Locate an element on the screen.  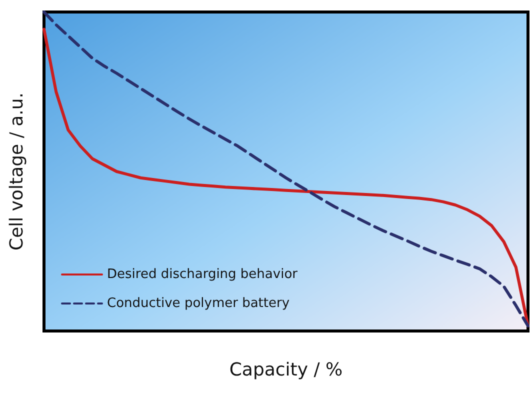
legend-label: Desired discharging behavior is located at coordinates (202, 274).